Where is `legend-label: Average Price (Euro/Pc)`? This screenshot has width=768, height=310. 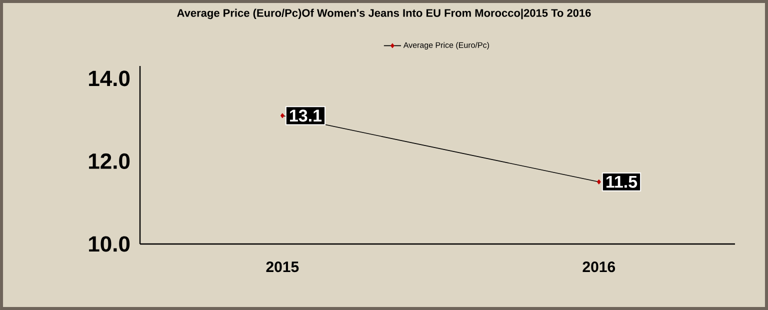
legend-label: Average Price (Euro/Pc) is located at coordinates (446, 46).